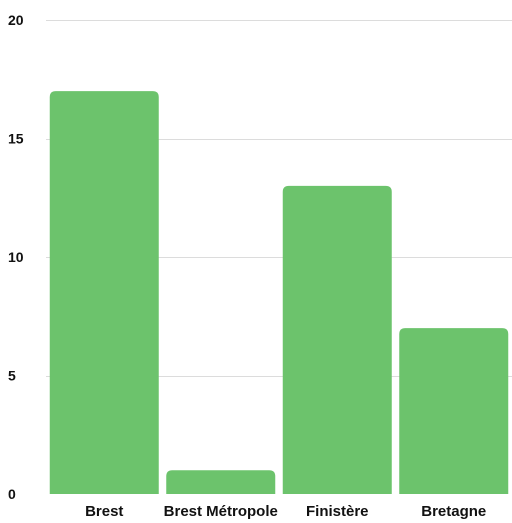  Describe the element at coordinates (453, 511) in the screenshot. I see `x-category-label: Bretagne` at that location.